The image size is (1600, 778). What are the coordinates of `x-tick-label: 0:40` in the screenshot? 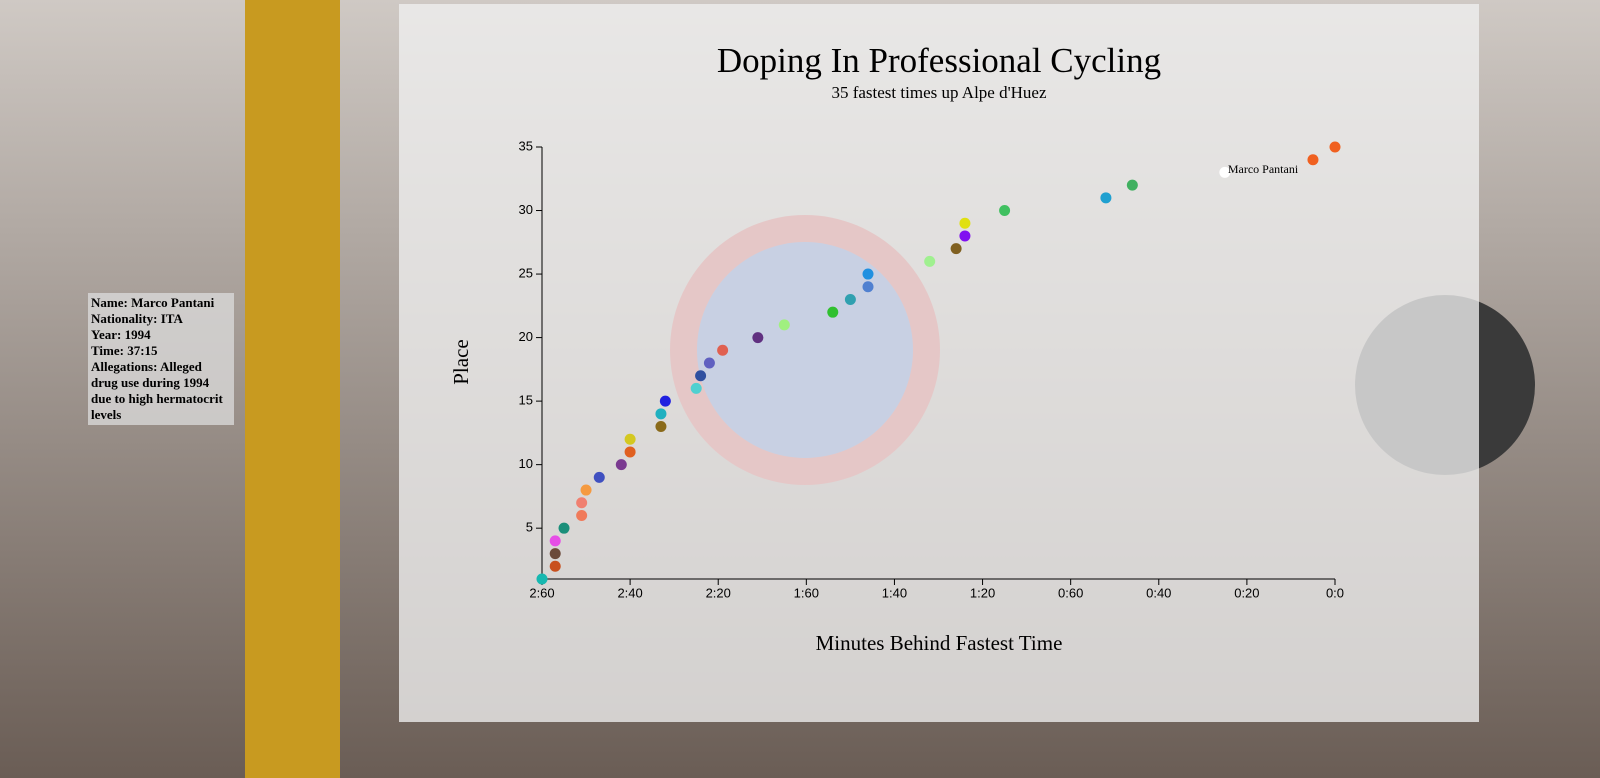 It's located at (1158, 592).